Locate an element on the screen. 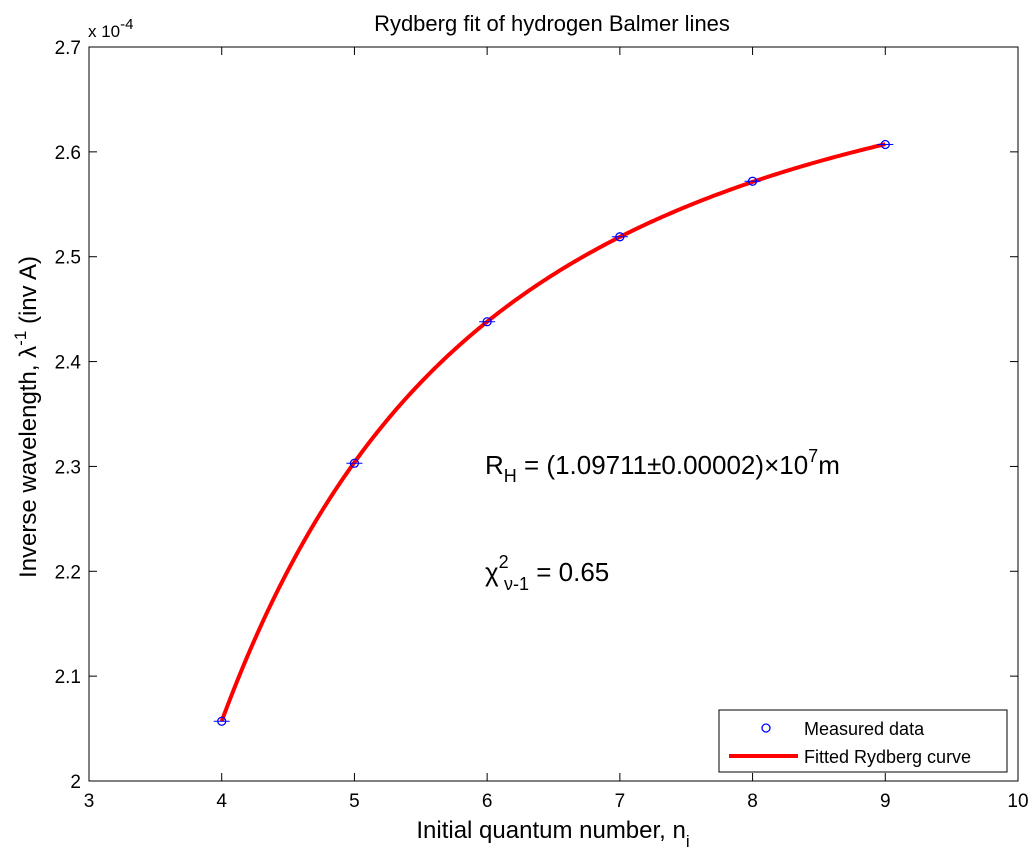  y-tick-label: 2 is located at coordinates (75, 782).